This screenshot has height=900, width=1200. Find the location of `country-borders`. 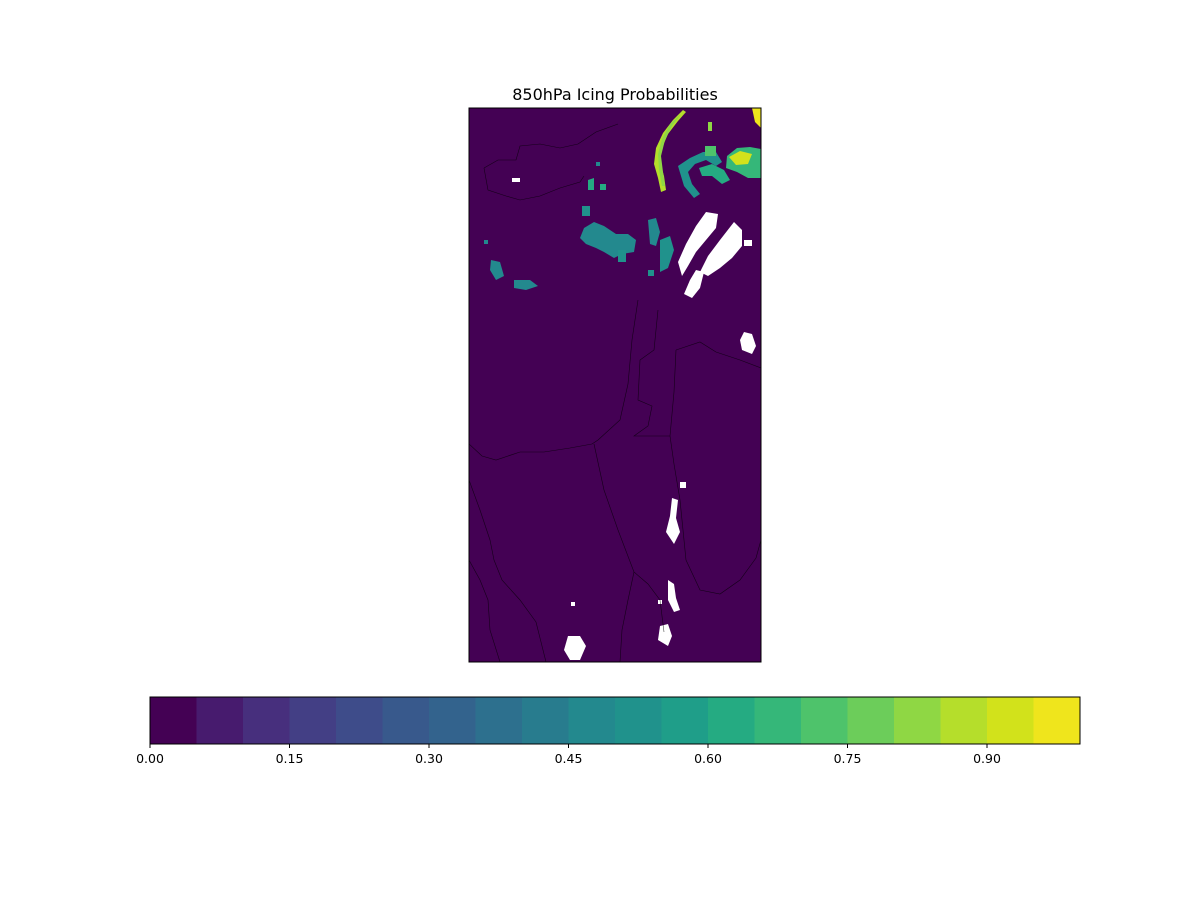

country-borders is located at coordinates (615, 392).